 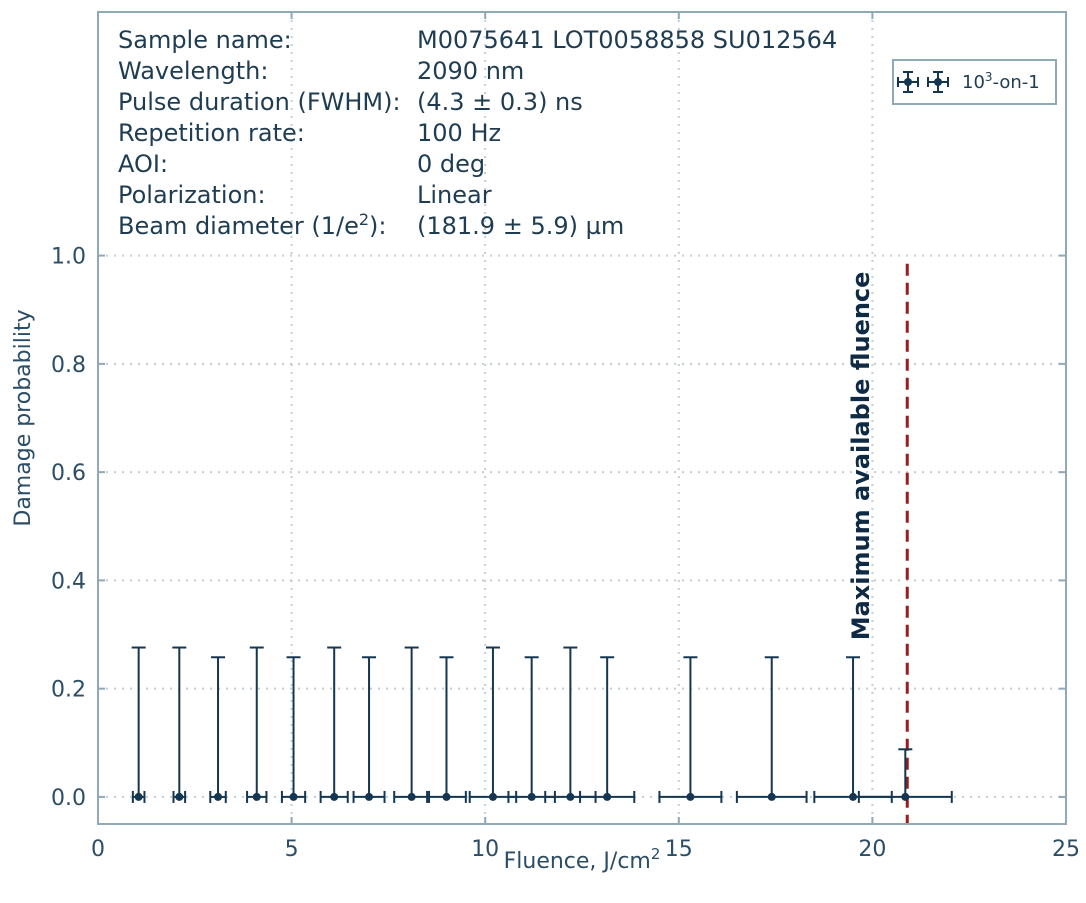 I want to click on y-tick-label: 0.8, so click(x=68, y=365).